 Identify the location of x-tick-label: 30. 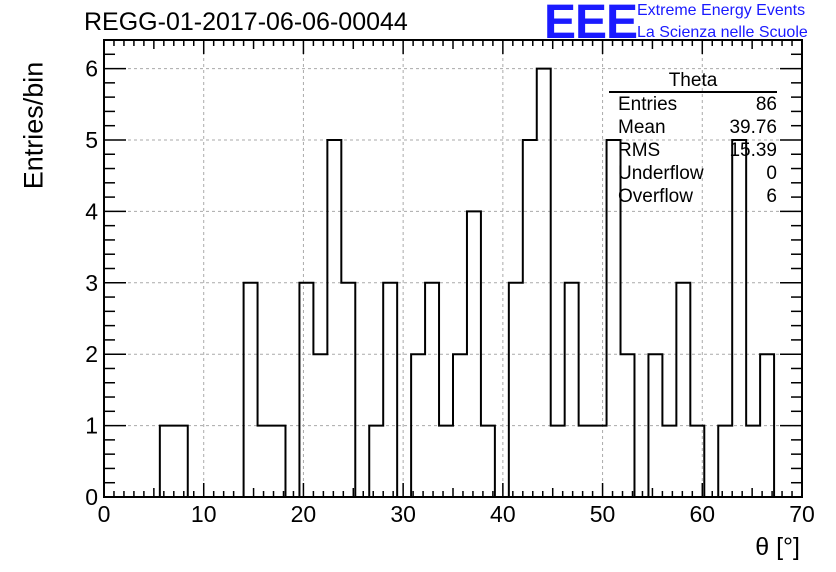
(403, 514).